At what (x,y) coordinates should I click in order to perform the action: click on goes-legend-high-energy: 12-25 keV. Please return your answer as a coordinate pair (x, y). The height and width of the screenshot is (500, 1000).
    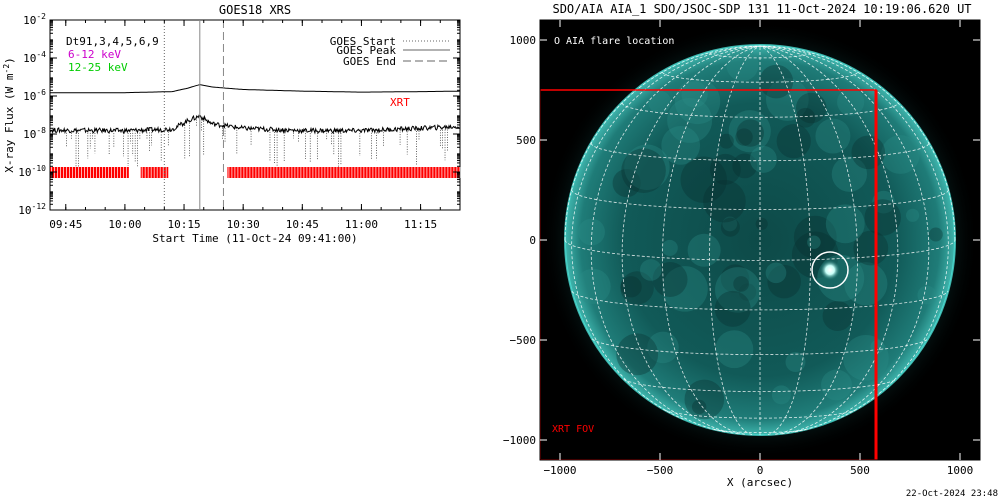
    Looking at the image, I should click on (98, 67).